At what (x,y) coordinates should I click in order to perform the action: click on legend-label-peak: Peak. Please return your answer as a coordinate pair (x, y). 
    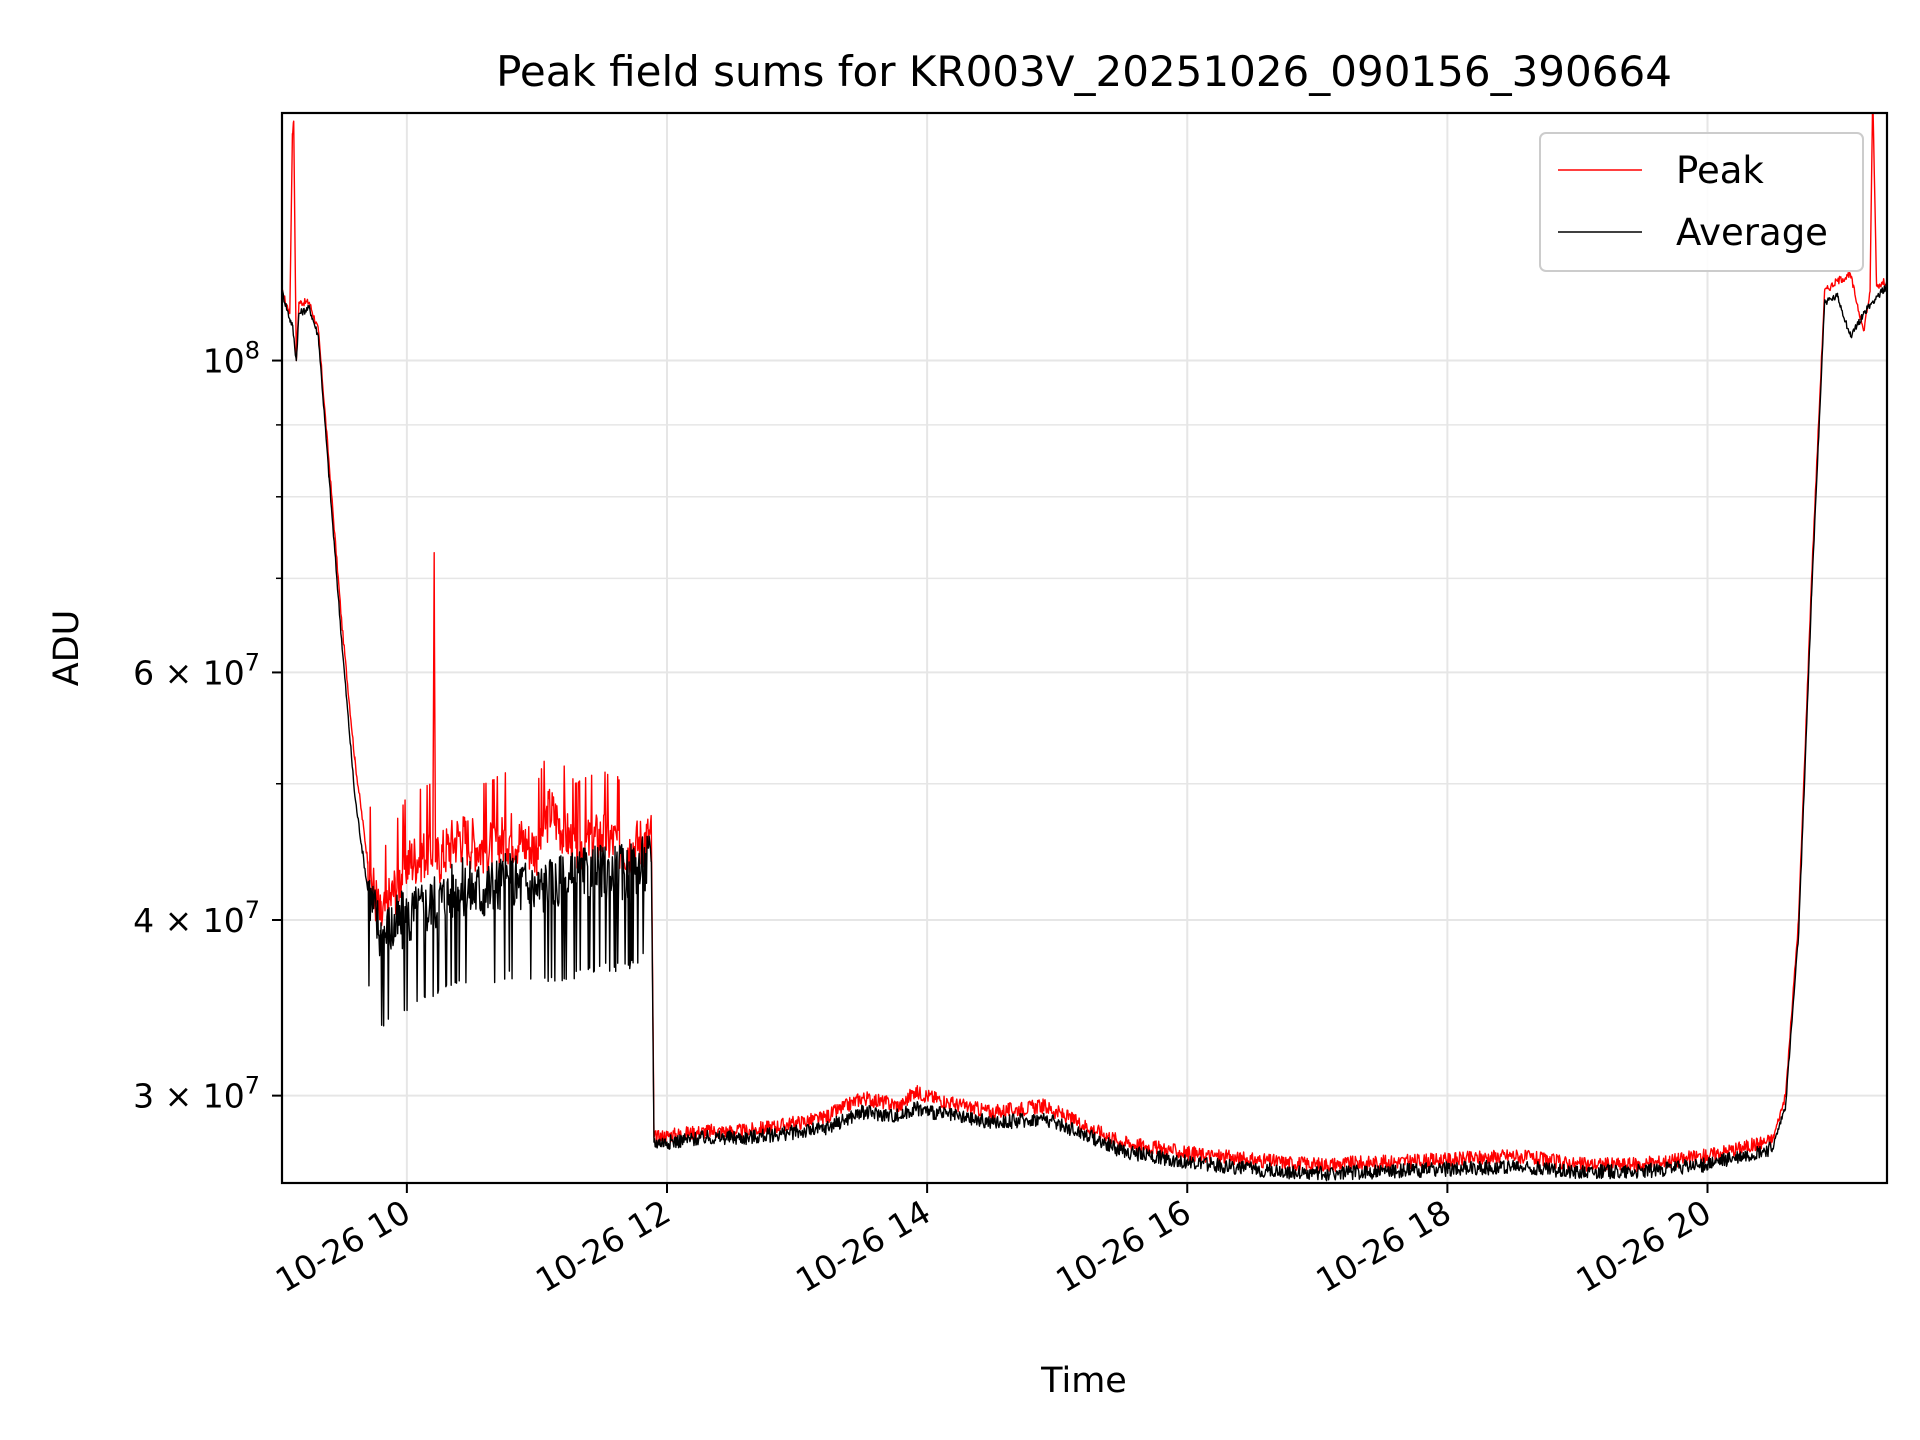
    Looking at the image, I should click on (1720, 170).